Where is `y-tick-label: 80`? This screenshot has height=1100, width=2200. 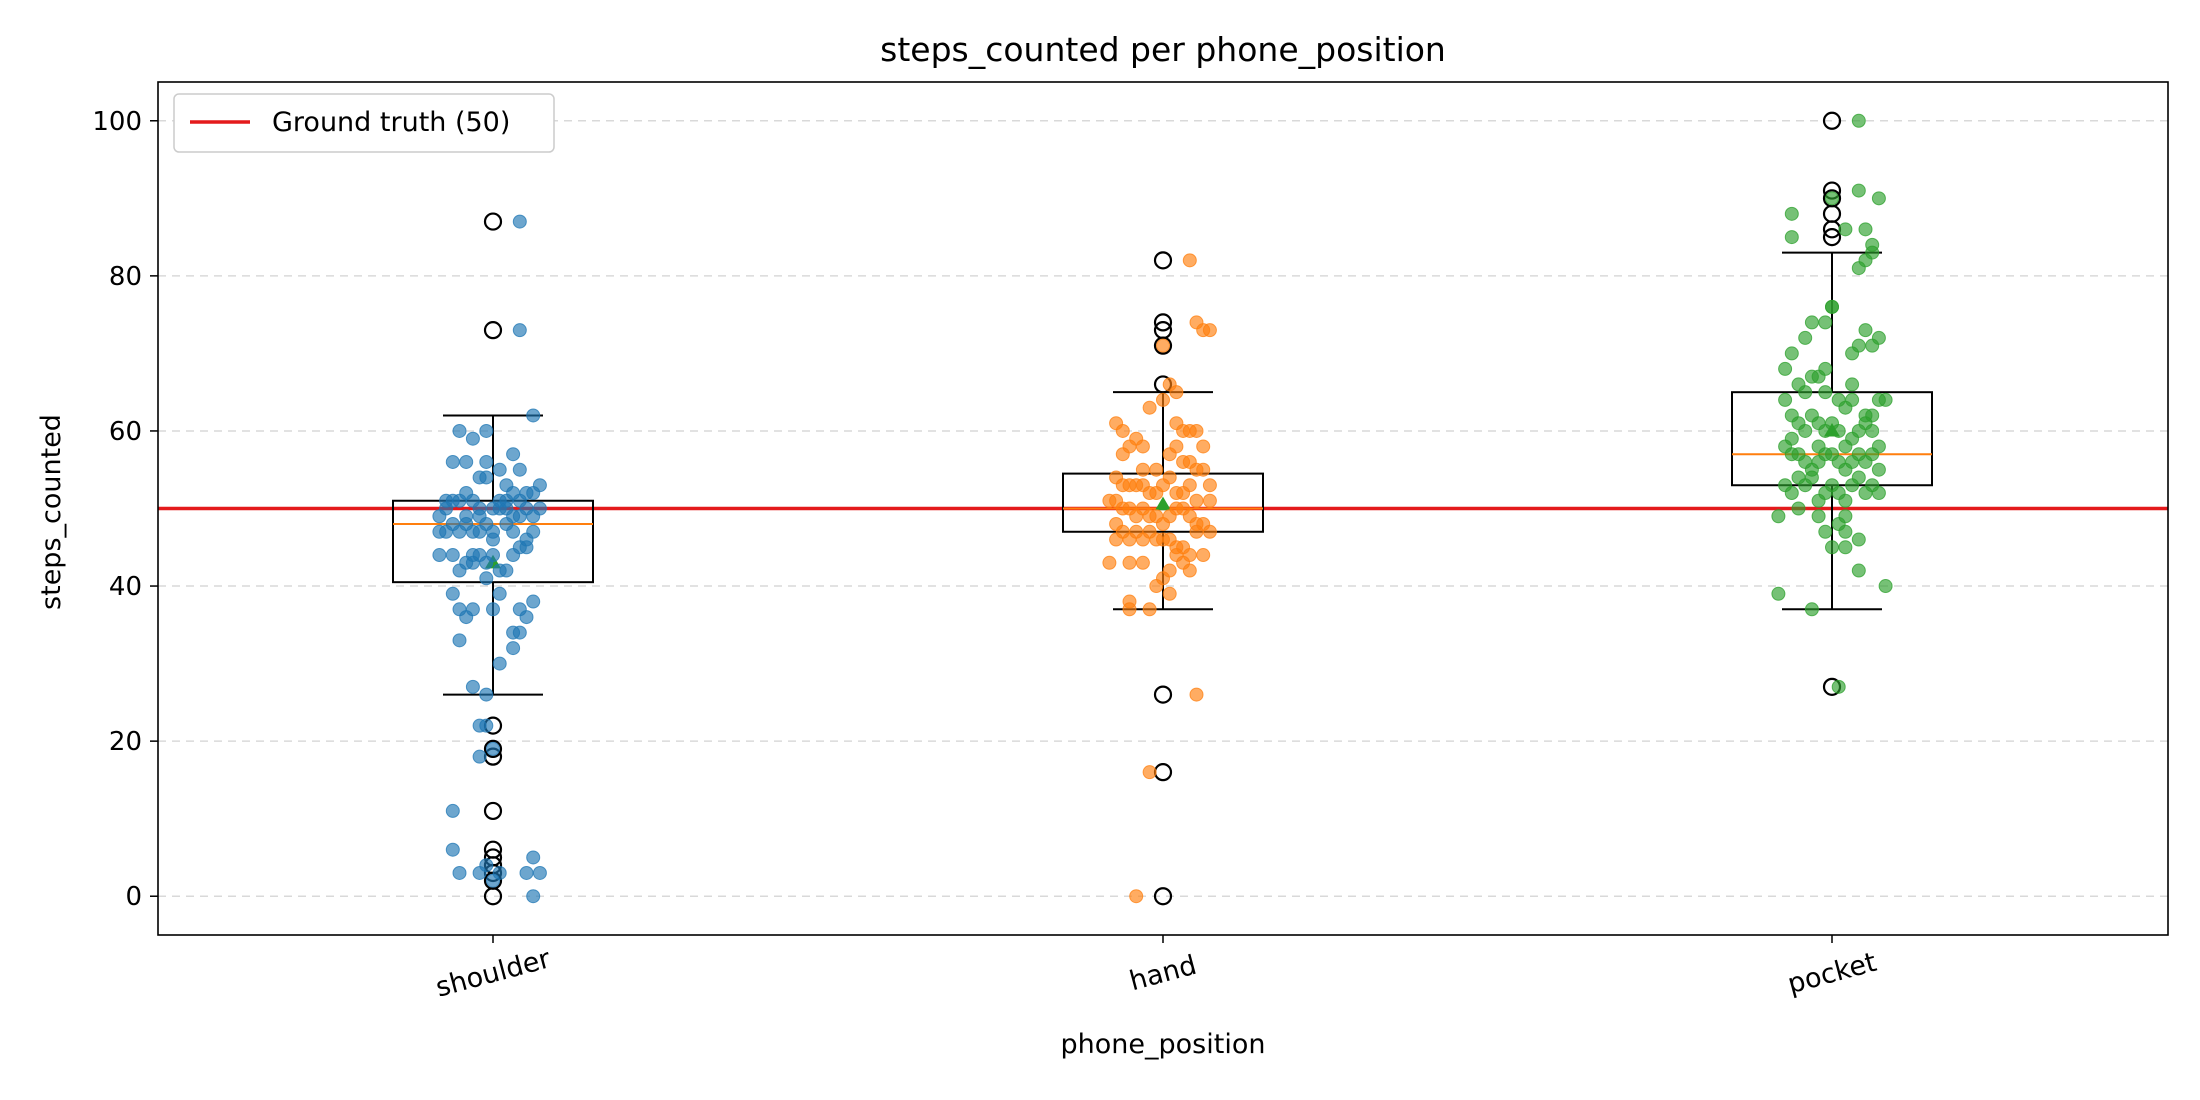
y-tick-label: 80 is located at coordinates (125, 277).